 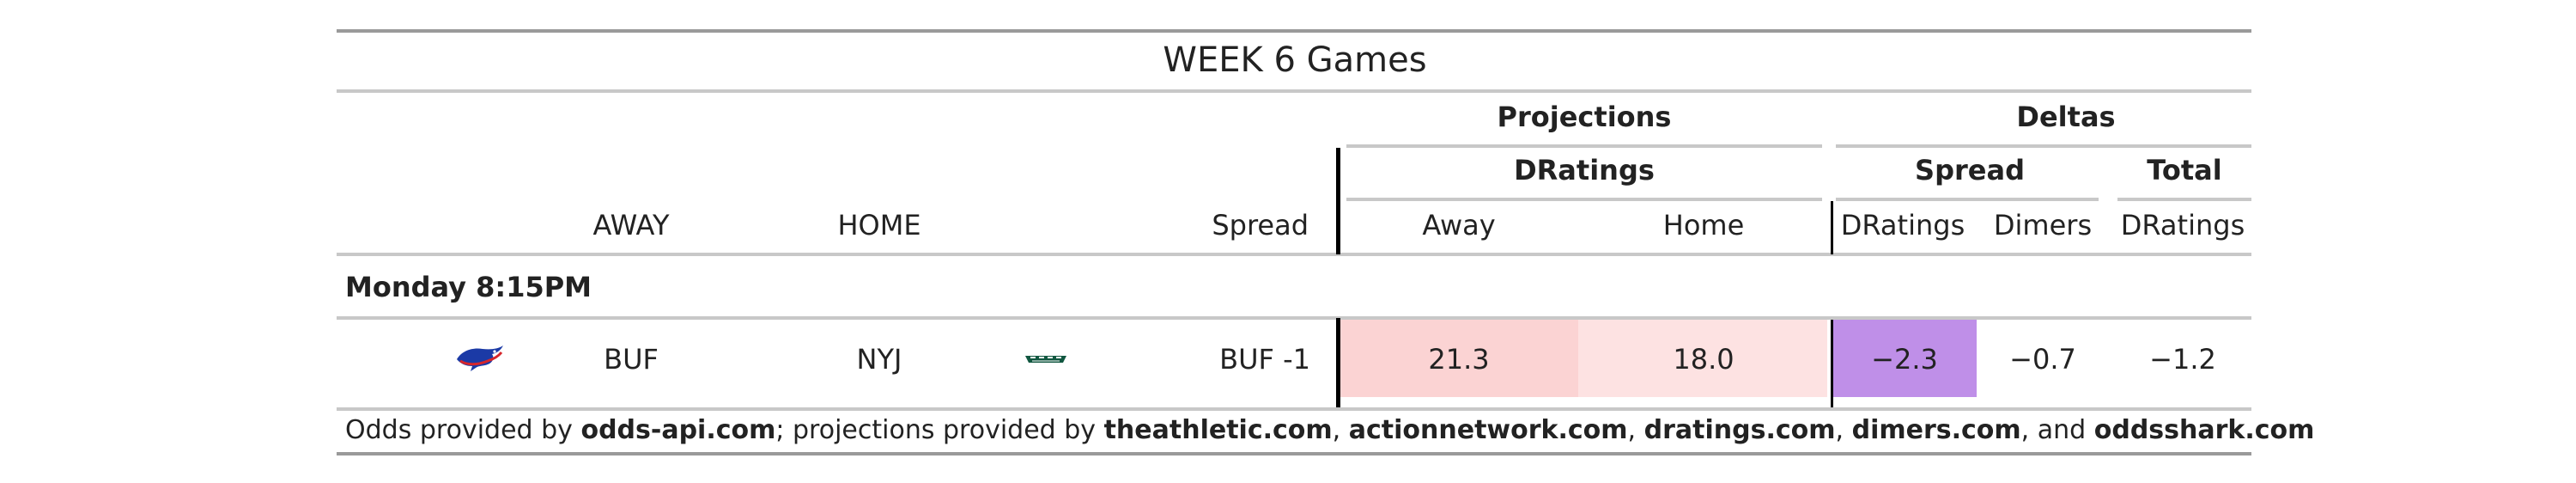 I want to click on column-header-proj-home: Home, so click(x=1704, y=225).